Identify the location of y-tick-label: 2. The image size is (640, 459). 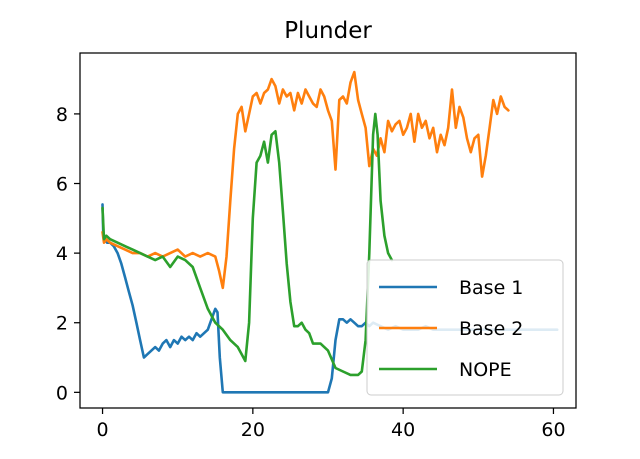
(62, 324).